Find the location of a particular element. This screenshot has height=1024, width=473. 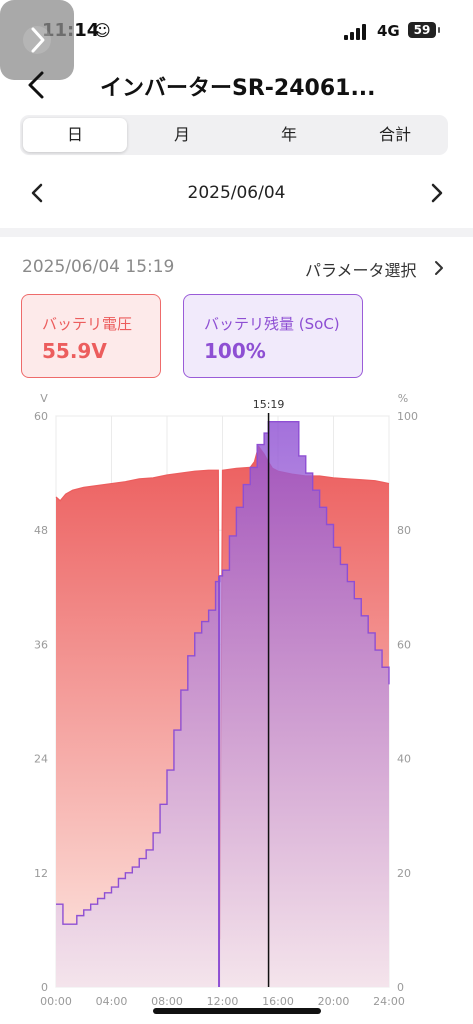

current-date: 2025/06/04 is located at coordinates (236, 193).